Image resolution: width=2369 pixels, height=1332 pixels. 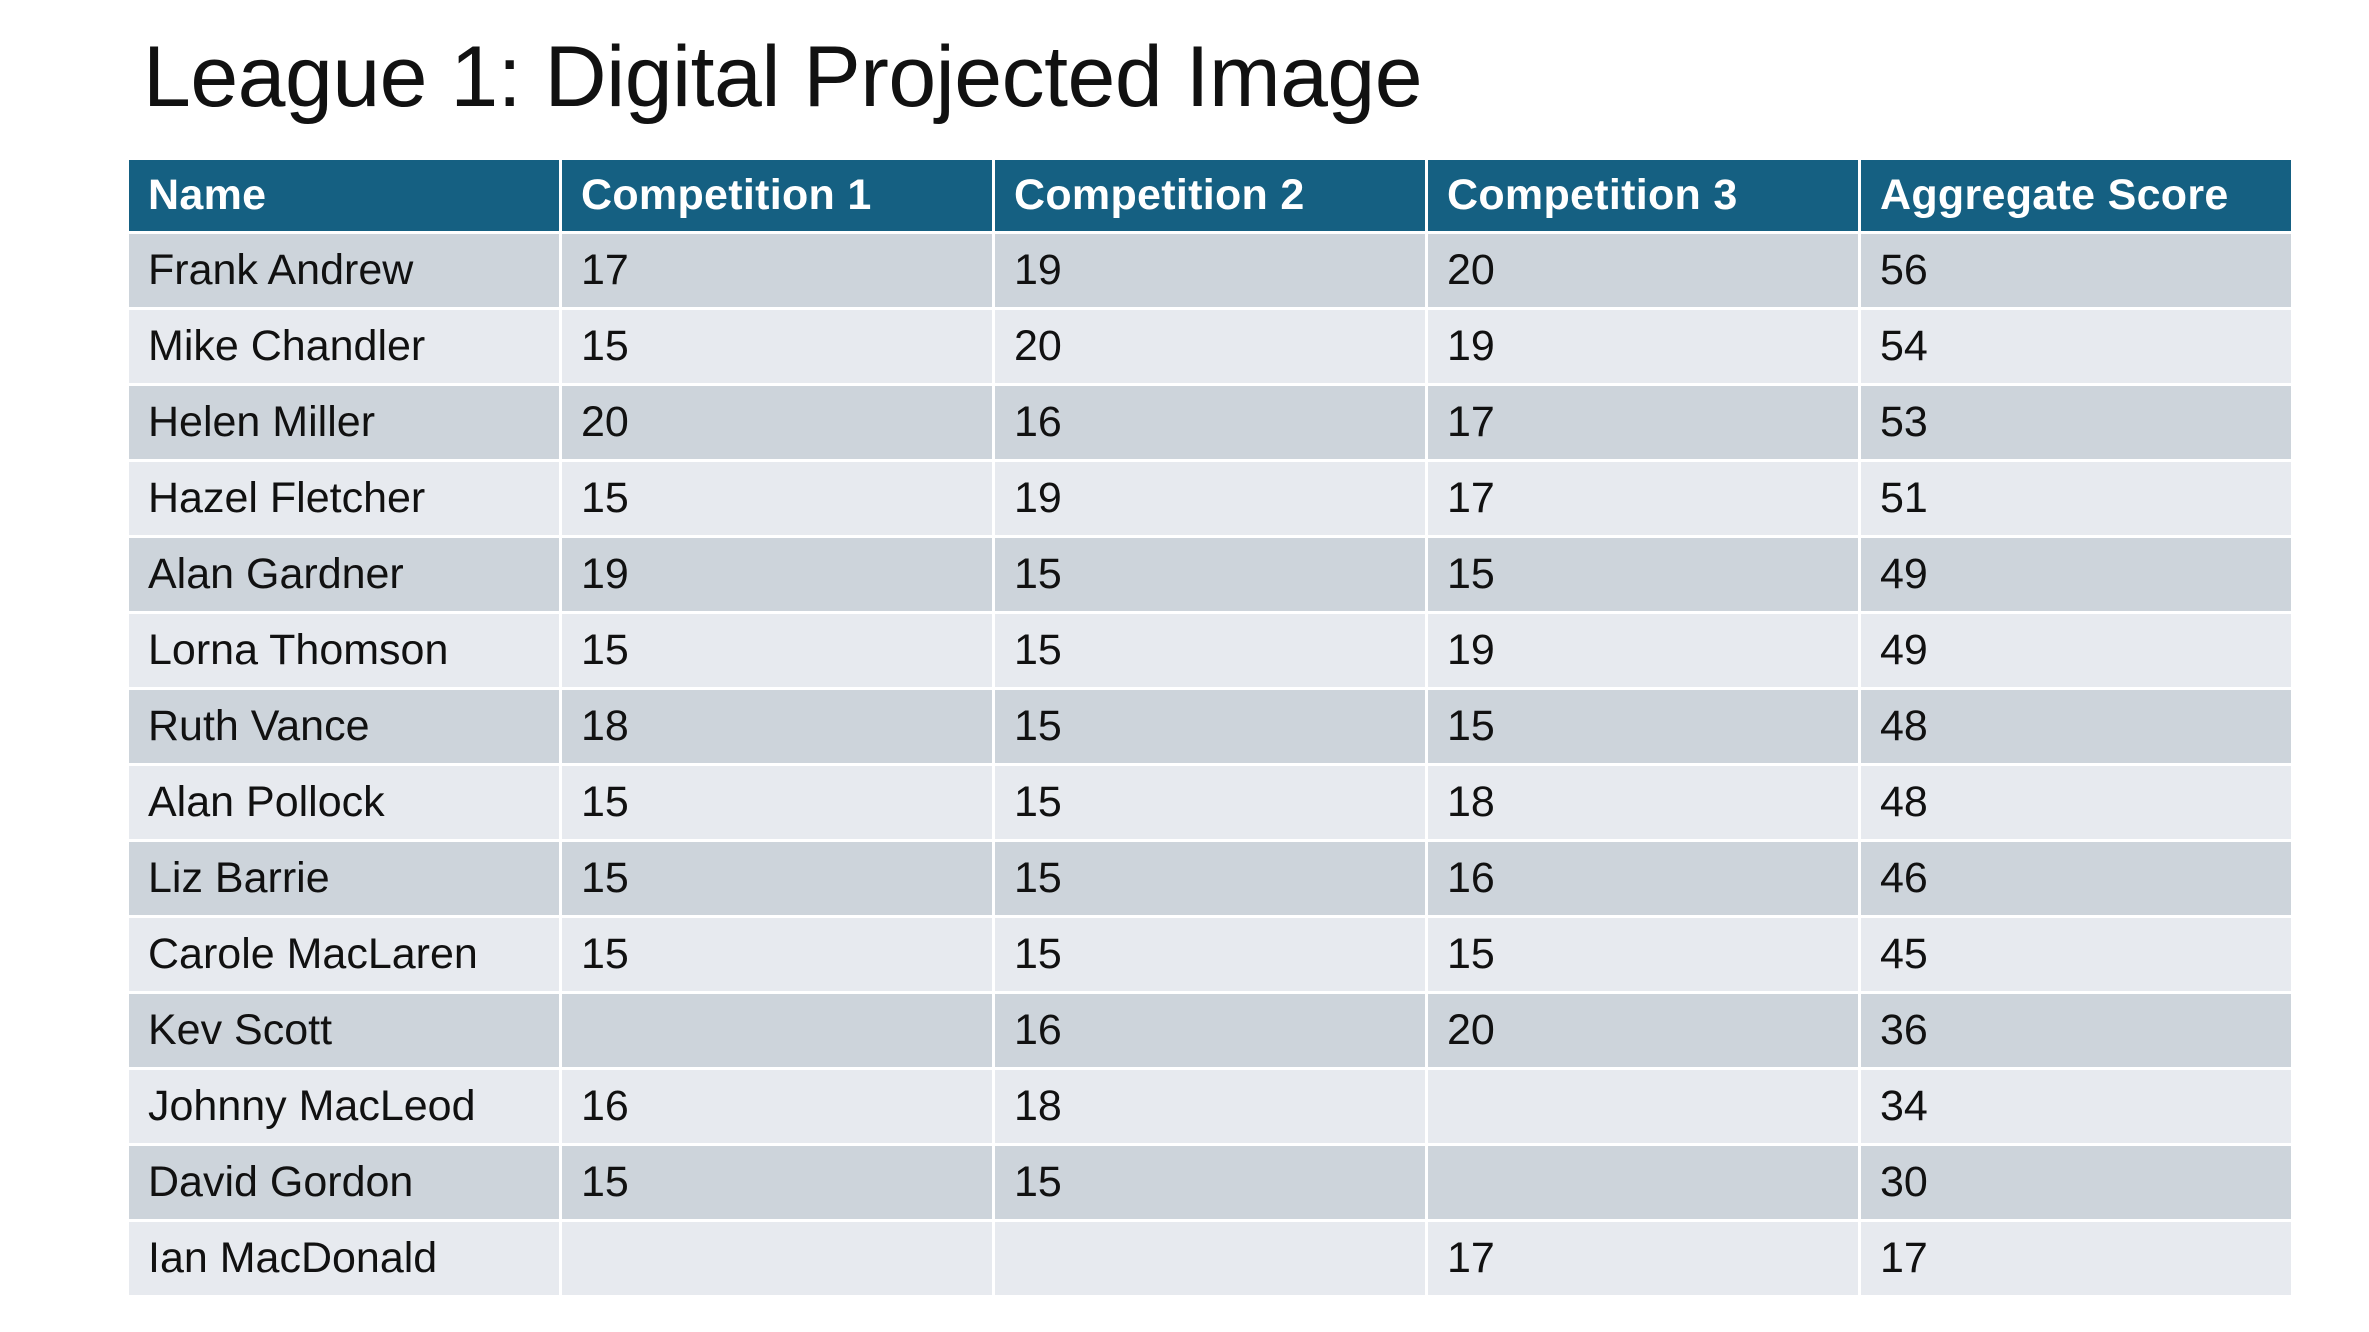 I want to click on table-row: David Gordon 15 15 30, so click(x=1210, y=1182).